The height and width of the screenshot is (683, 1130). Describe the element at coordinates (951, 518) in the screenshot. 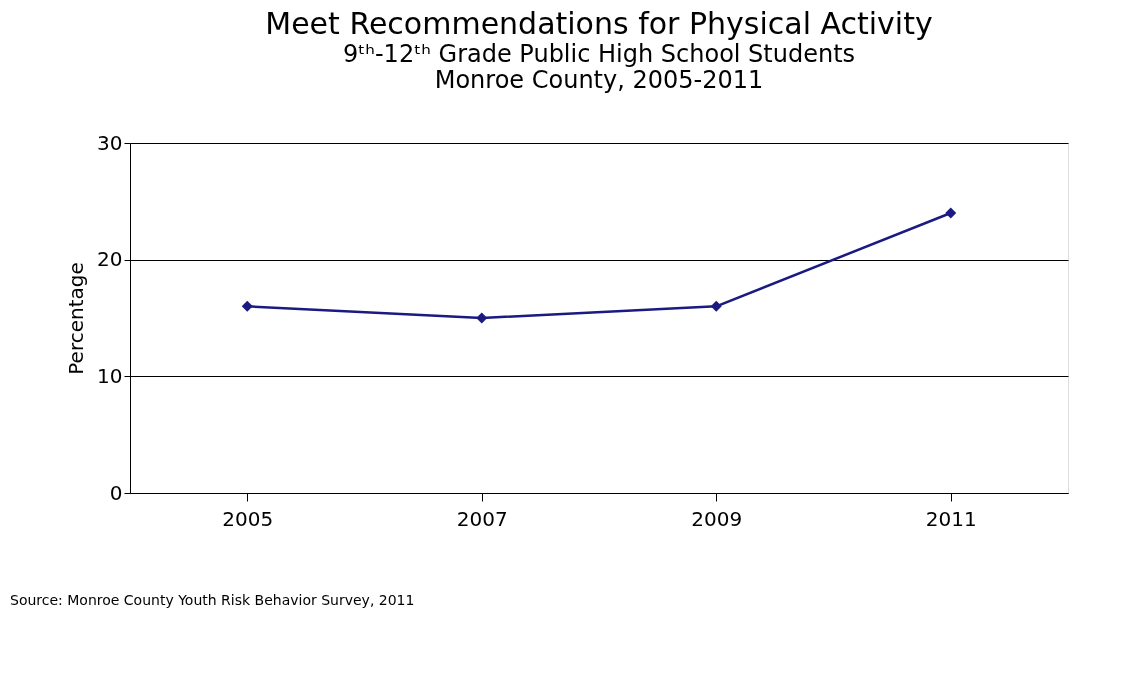

I see `x-tick-label: 2011` at that location.